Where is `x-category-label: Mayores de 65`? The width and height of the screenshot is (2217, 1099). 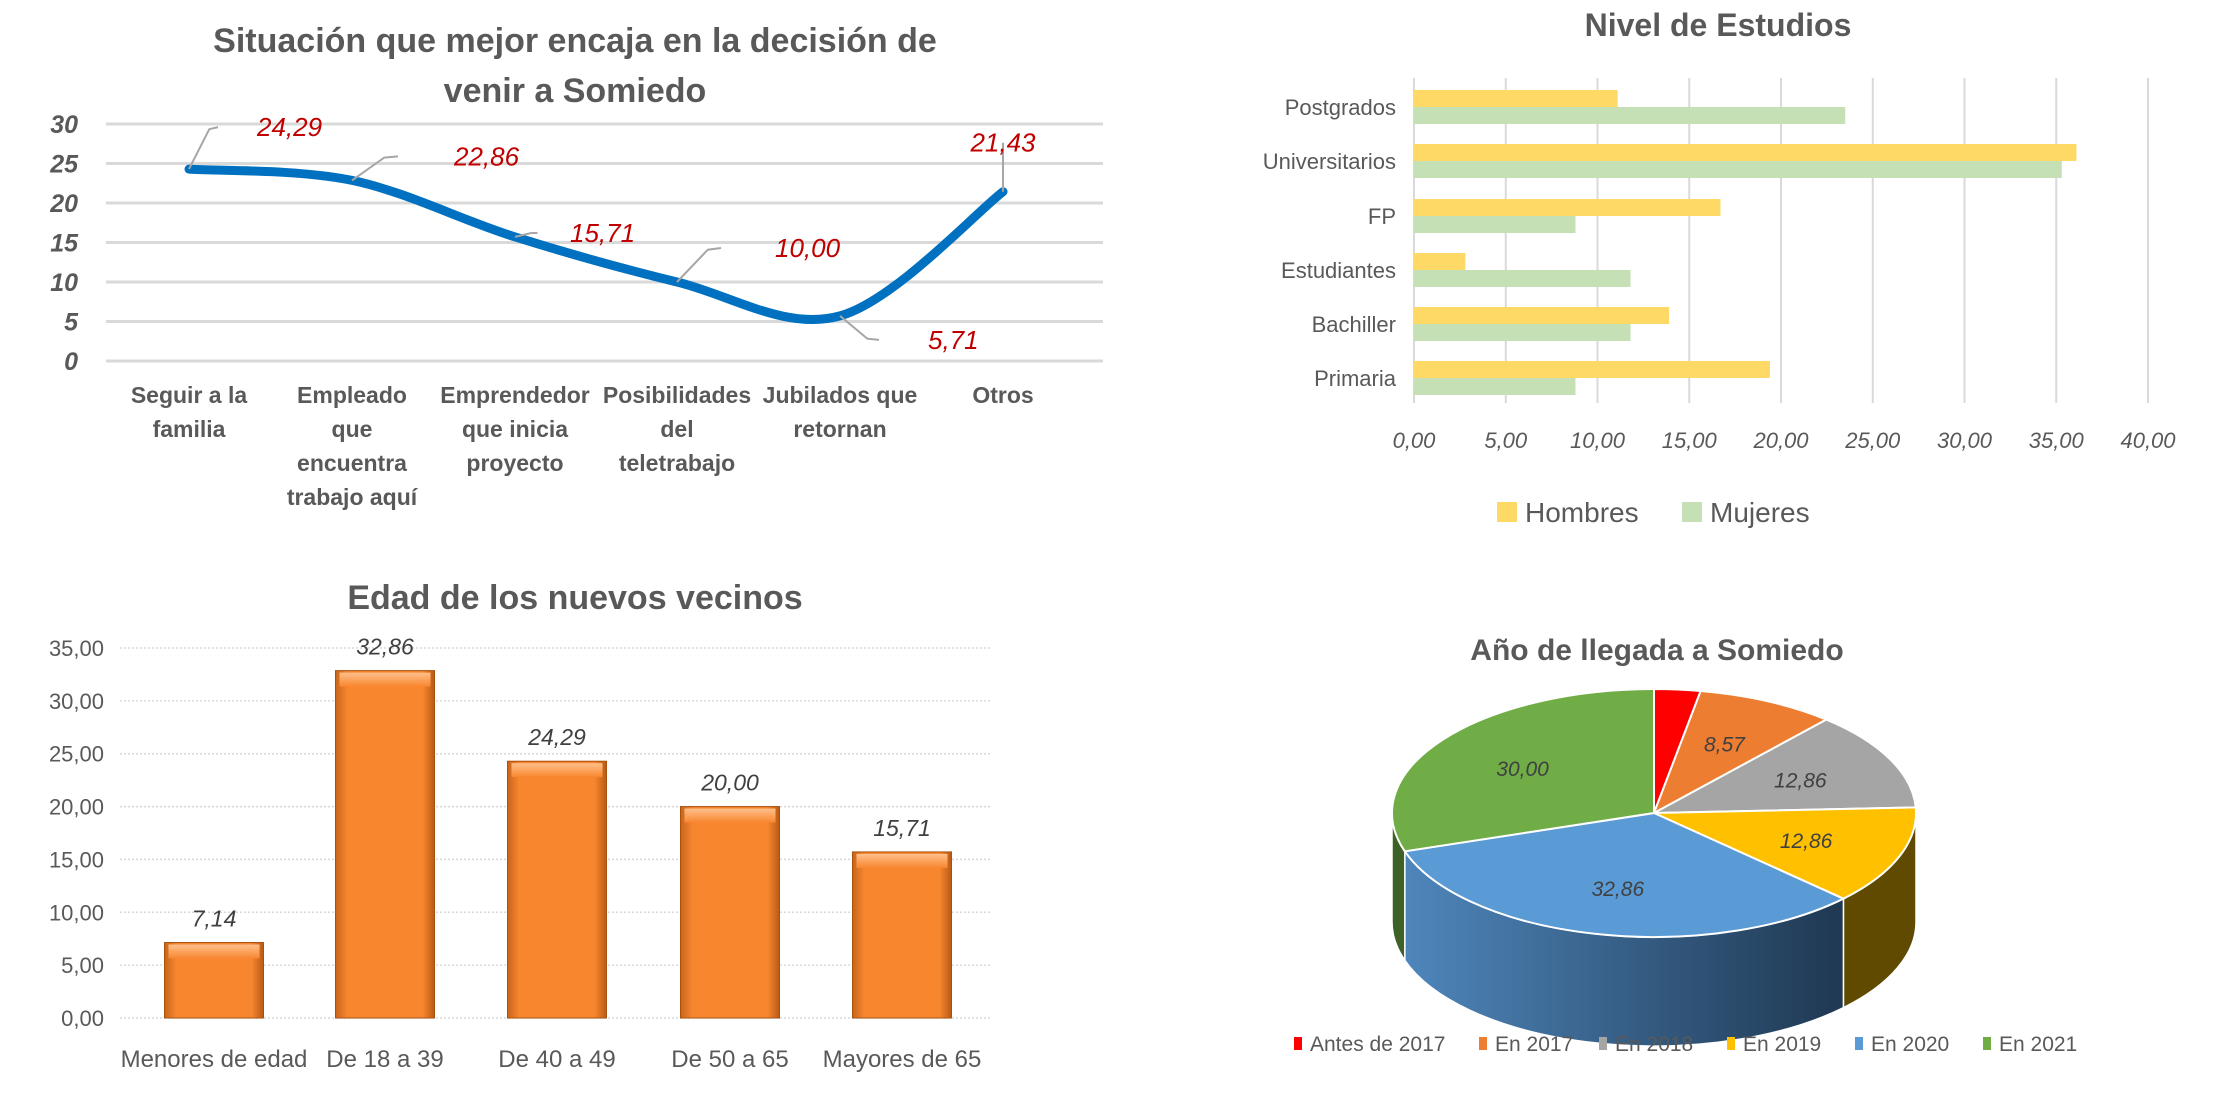
x-category-label: Mayores de 65 is located at coordinates (902, 1059).